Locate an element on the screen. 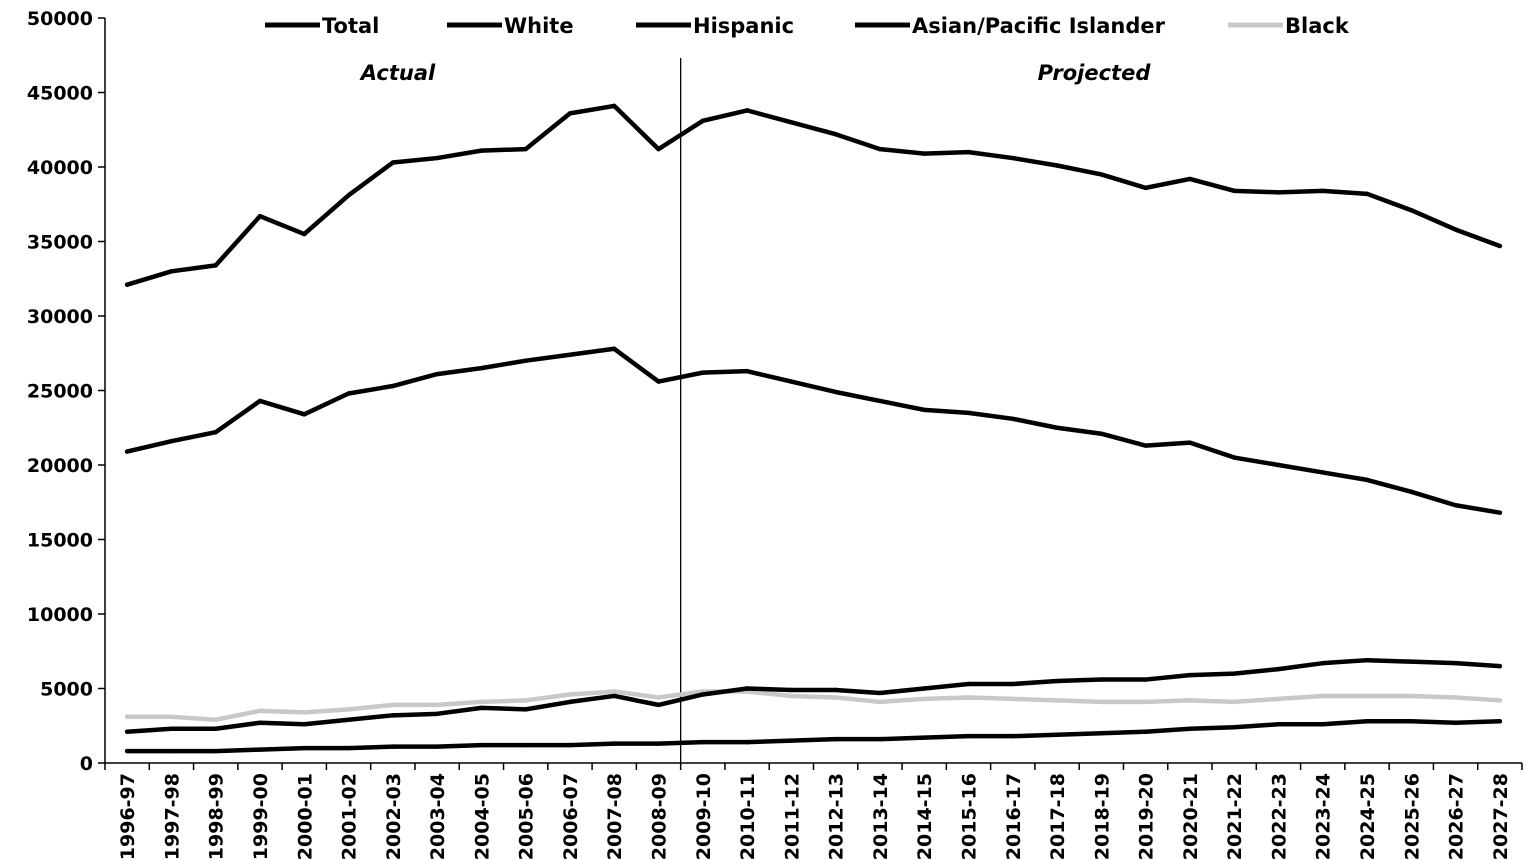 The image size is (1526, 859). x-tick-label: 1998-99 is located at coordinates (217, 816).